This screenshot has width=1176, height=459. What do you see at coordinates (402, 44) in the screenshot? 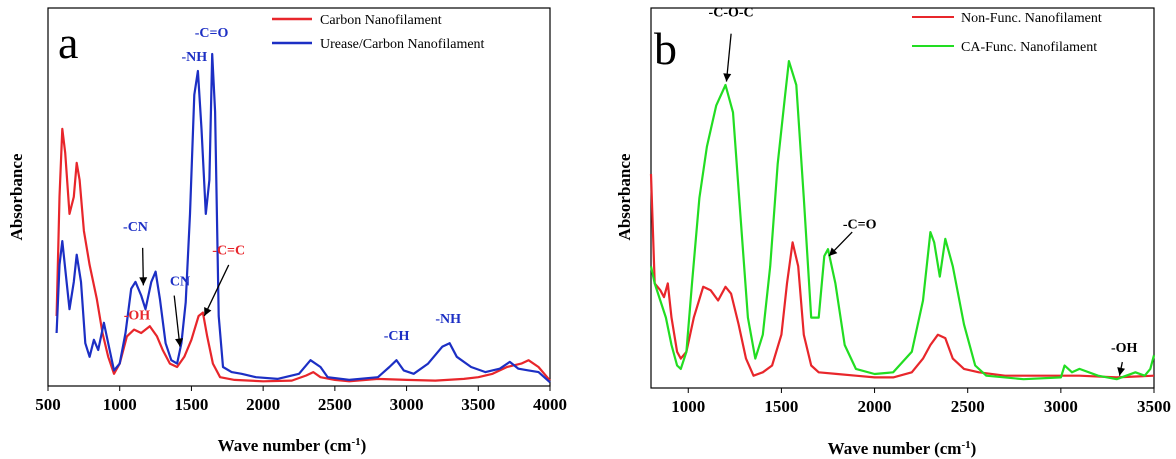
I see `legend-label-urease: Urease/Carbon Nanofilament` at bounding box center [402, 44].